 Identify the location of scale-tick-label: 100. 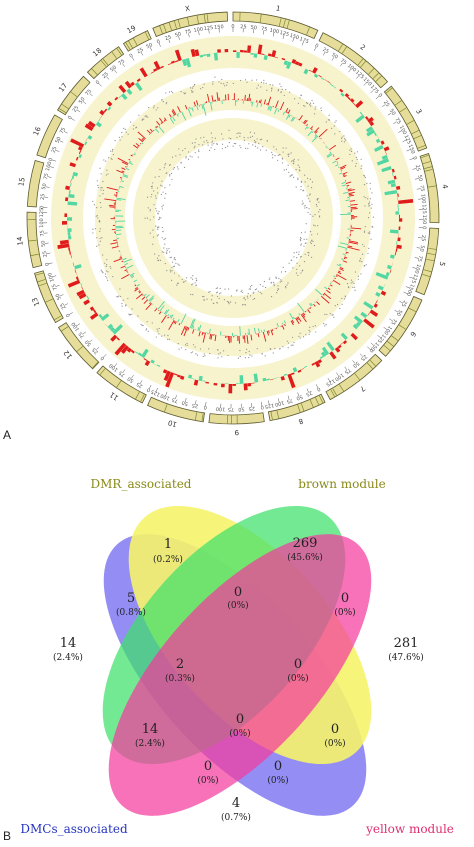
(165, 396).